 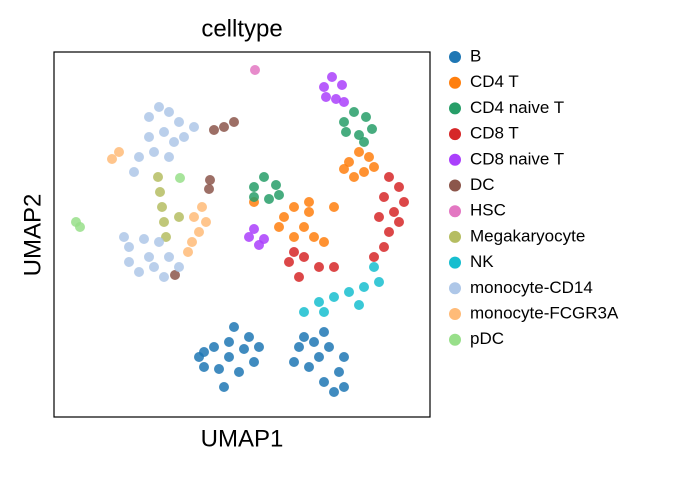 What do you see at coordinates (475, 55) in the screenshot?
I see `legend-label: B` at bounding box center [475, 55].